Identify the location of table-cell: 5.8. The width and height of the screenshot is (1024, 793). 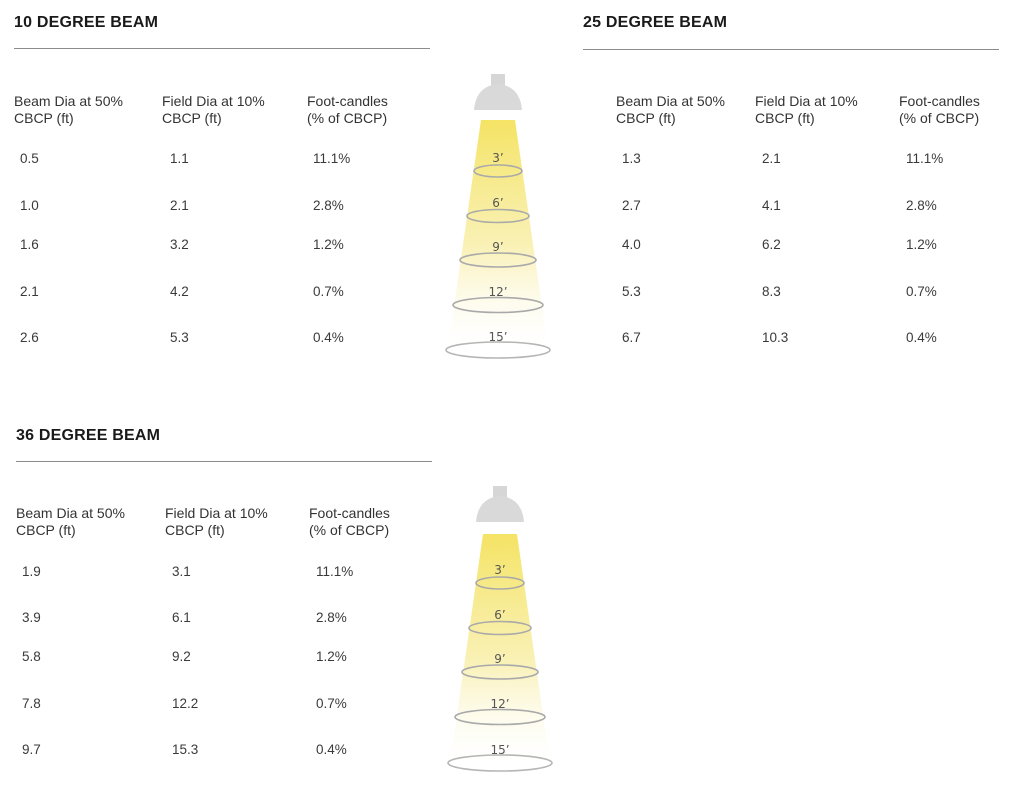
(31, 656).